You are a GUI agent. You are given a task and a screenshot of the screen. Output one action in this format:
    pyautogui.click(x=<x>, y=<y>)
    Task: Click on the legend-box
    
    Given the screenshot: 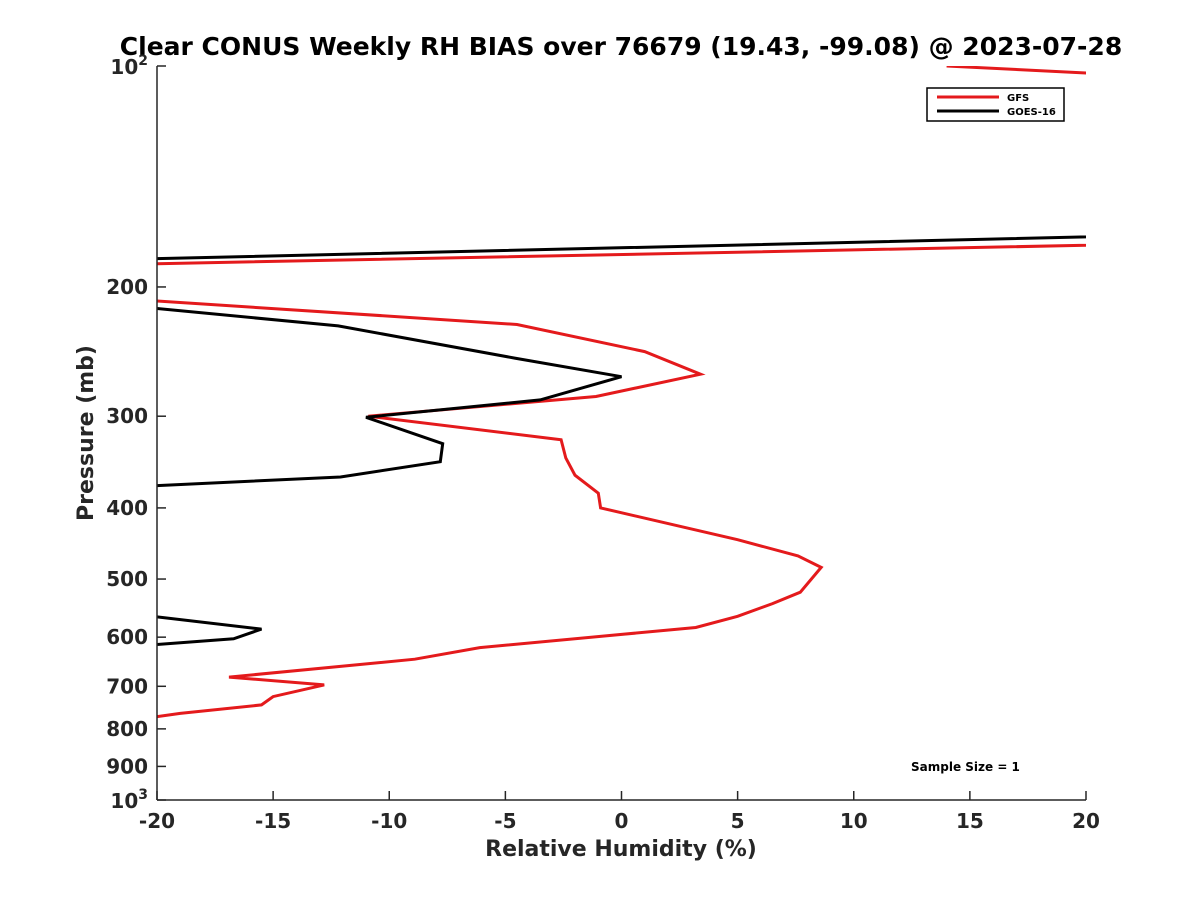 What is the action you would take?
    pyautogui.click(x=995, y=104)
    